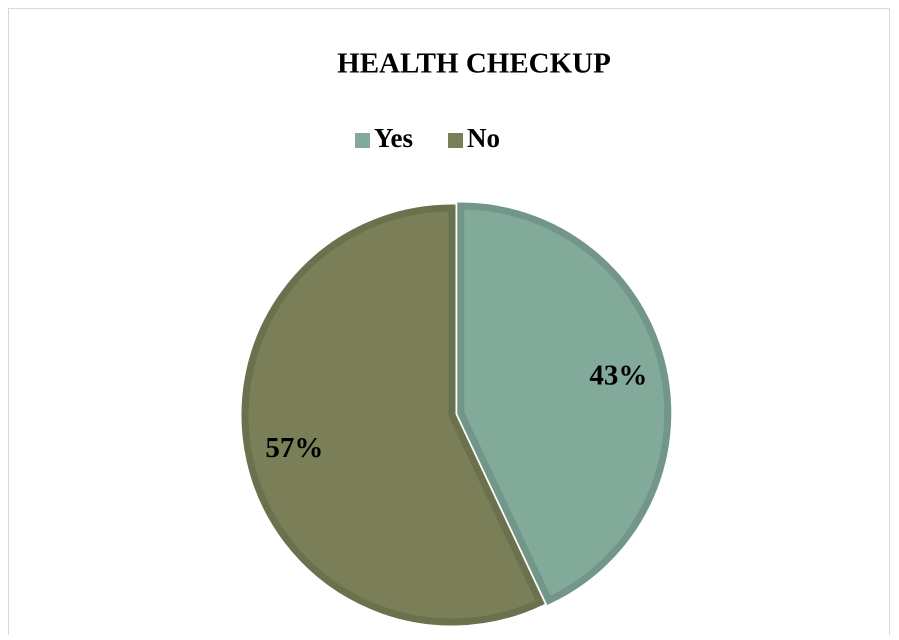 The height and width of the screenshot is (640, 899). What do you see at coordinates (393, 138) in the screenshot?
I see `legend-label: Yes` at bounding box center [393, 138].